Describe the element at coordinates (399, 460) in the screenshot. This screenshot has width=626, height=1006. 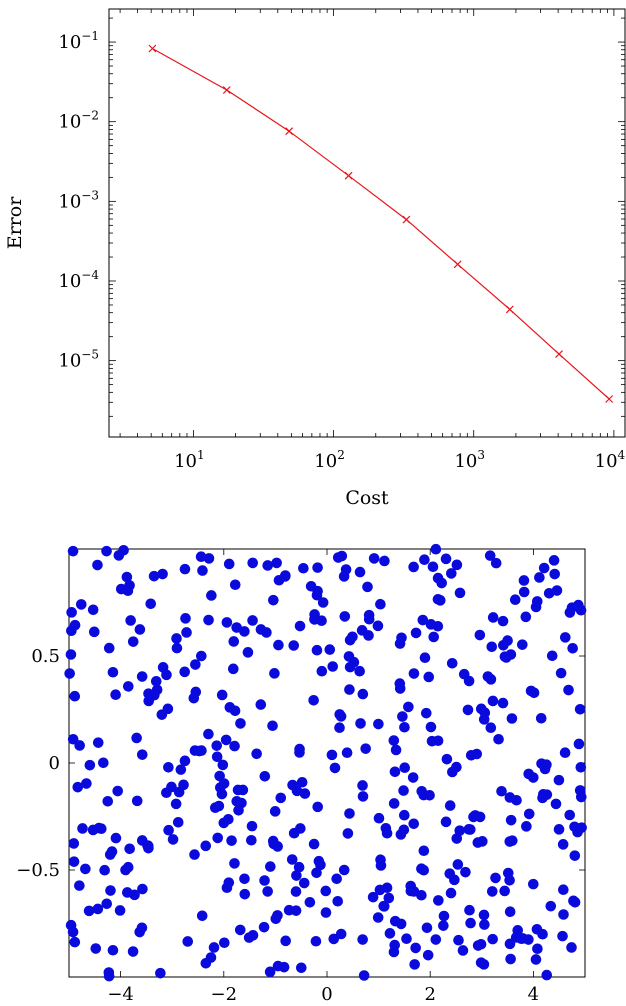
I see `x-tick-labels: 10¹ 10² 10³ 10⁴` at that location.